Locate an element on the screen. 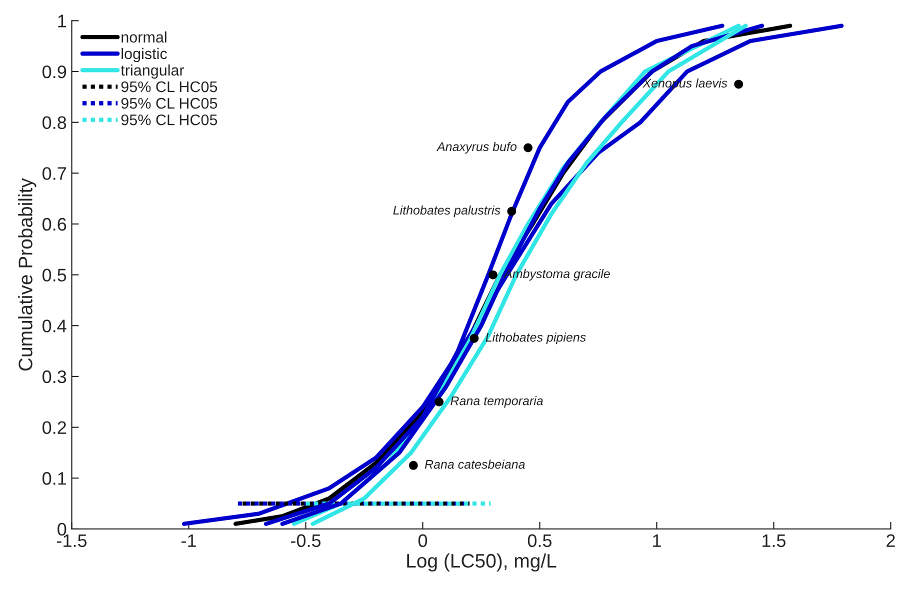 This screenshot has height=591, width=897. legend-label: triangular is located at coordinates (152, 71).